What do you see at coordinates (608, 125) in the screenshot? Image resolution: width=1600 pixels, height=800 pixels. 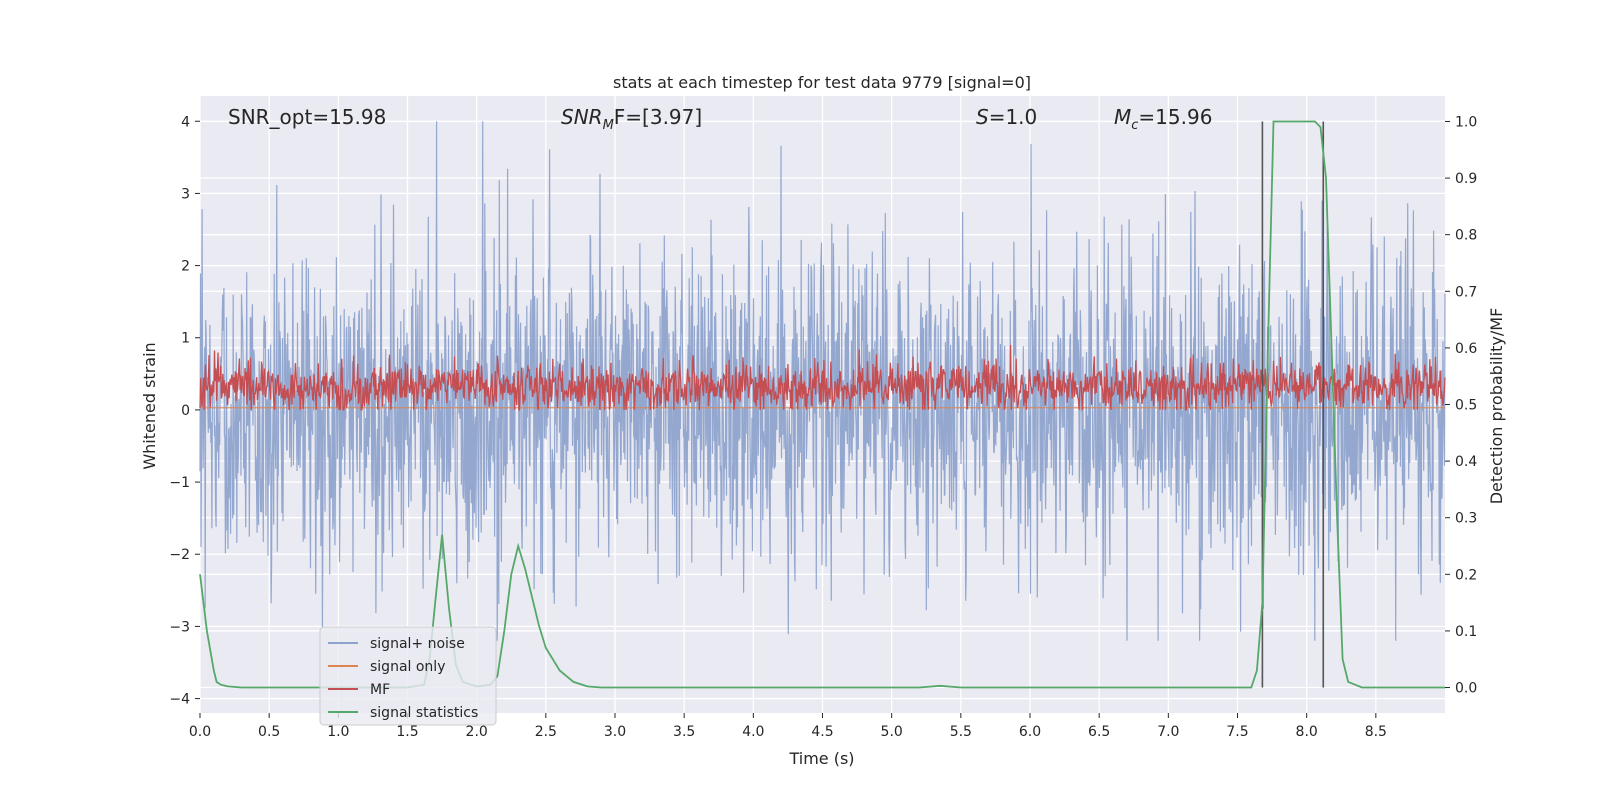 I see `snr-mf-sub: M` at bounding box center [608, 125].